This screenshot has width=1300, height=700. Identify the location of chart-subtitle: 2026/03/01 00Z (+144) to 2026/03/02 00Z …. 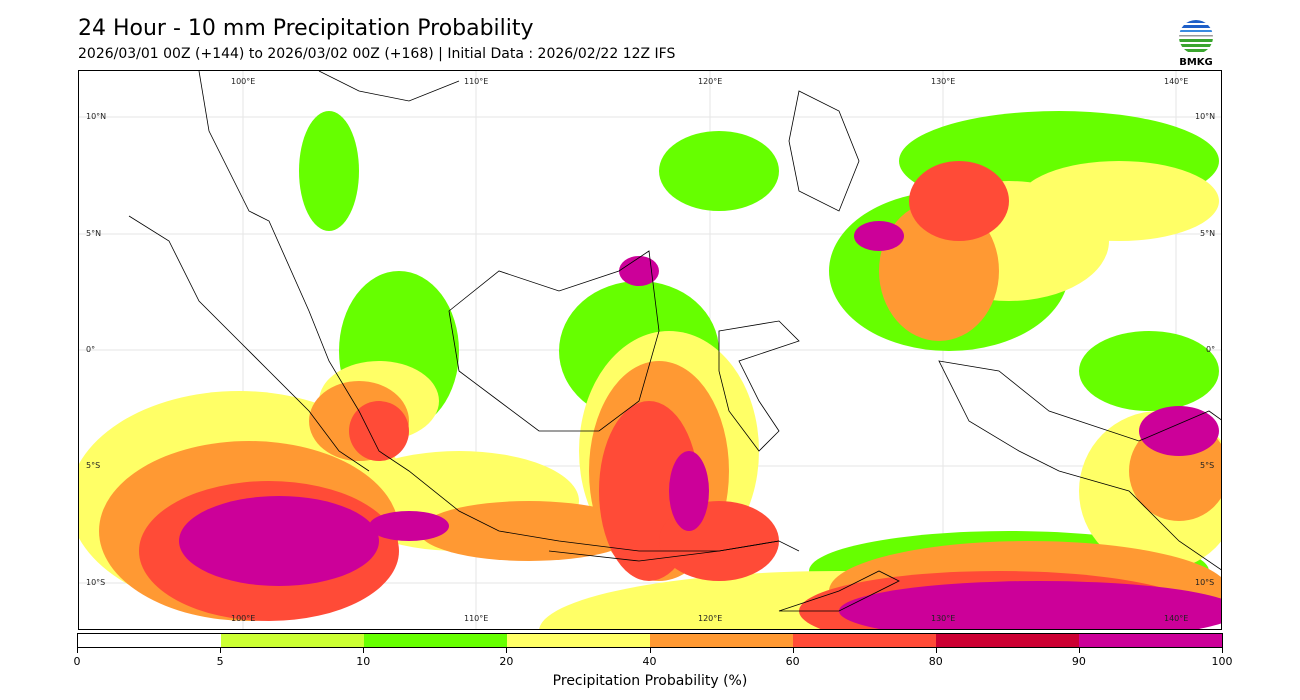
(377, 54).